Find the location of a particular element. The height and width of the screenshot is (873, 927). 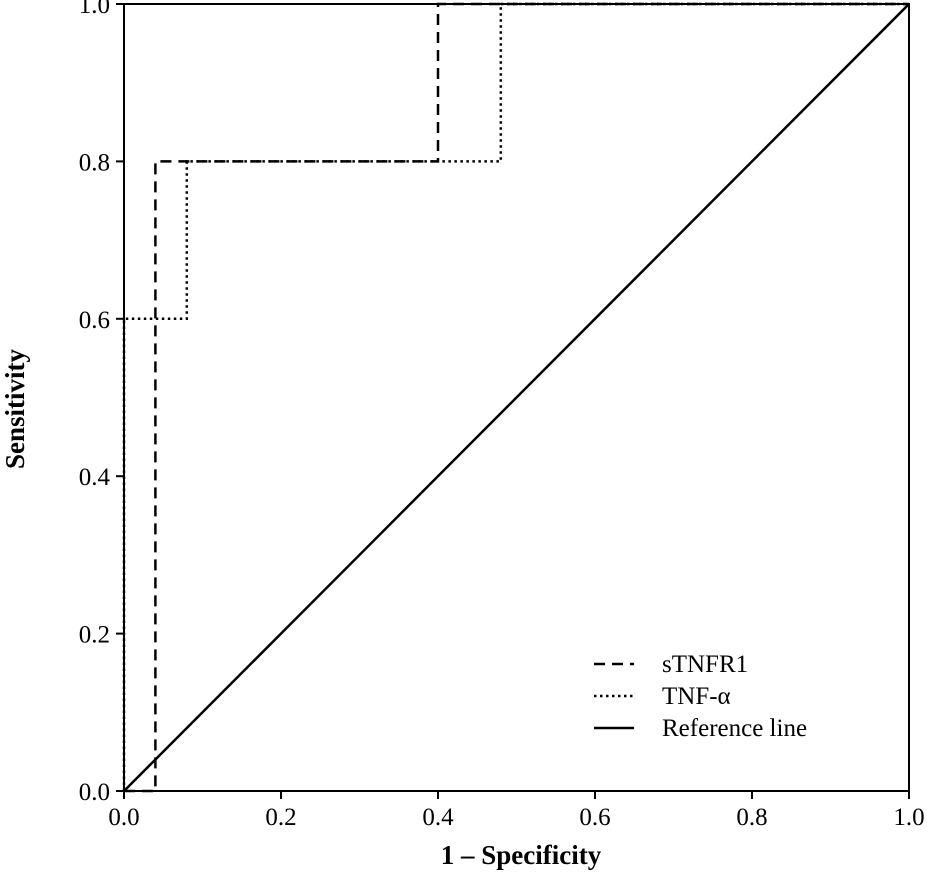

x-tick-label: 0.6 is located at coordinates (594, 817).